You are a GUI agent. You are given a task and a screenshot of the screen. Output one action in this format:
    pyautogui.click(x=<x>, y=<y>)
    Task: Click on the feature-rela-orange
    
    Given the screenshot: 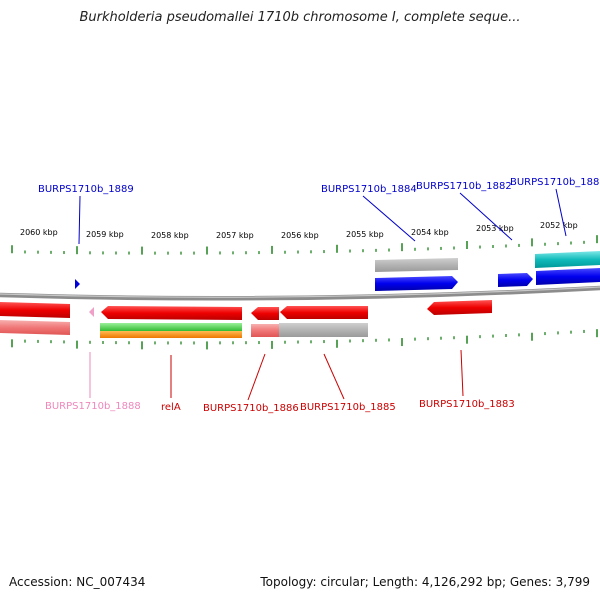 What is the action you would take?
    pyautogui.click(x=171, y=334)
    